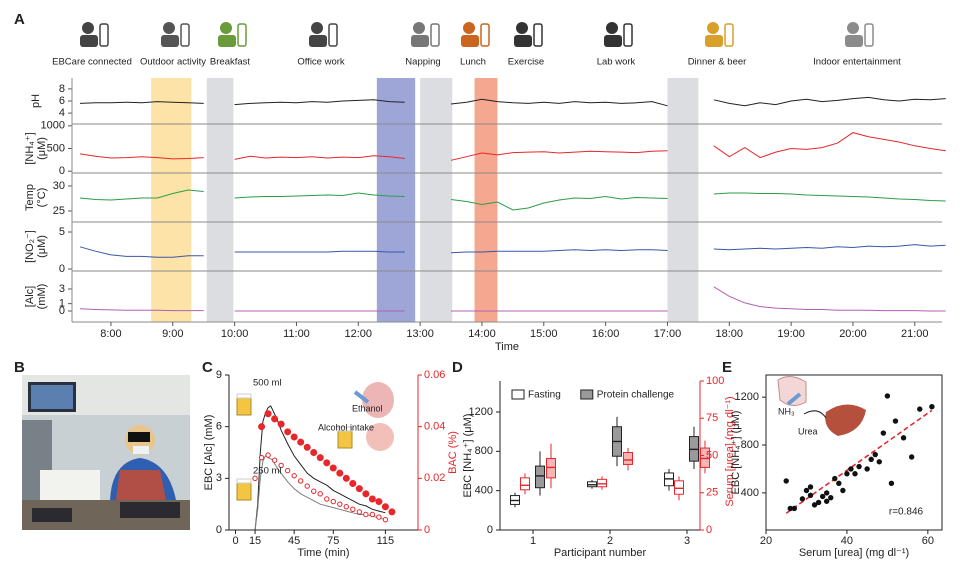 The image size is (960, 564). What do you see at coordinates (687, 541) in the screenshot?
I see `x-tick-label: 3` at bounding box center [687, 541].